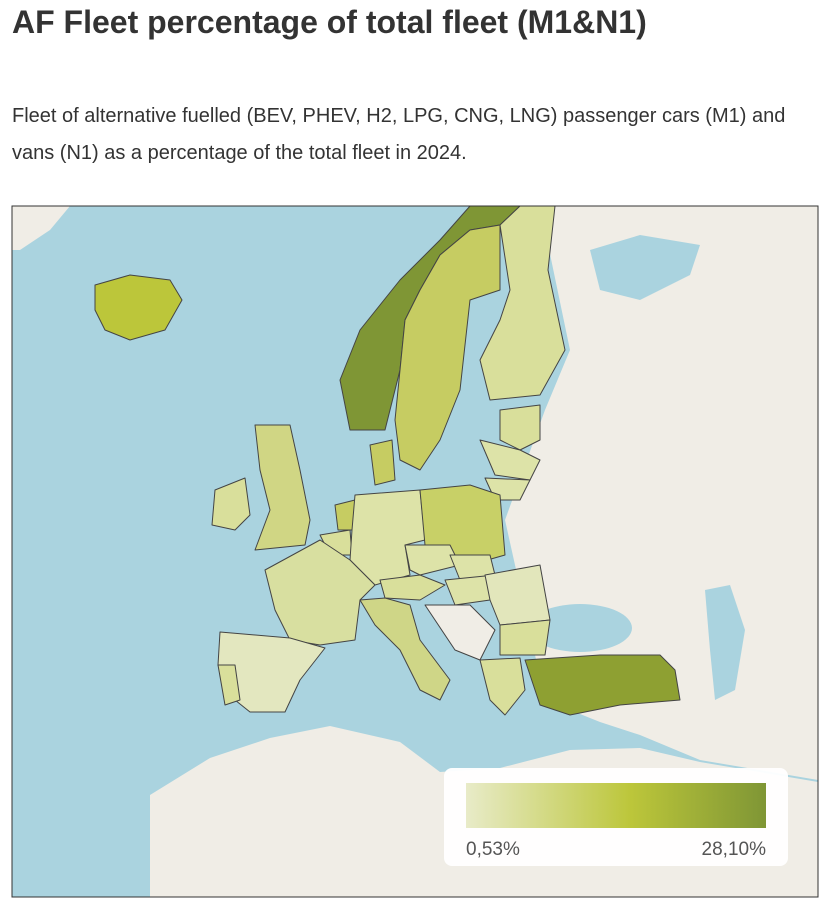 This screenshot has height=907, width=838. I want to click on greece, so click(502, 686).